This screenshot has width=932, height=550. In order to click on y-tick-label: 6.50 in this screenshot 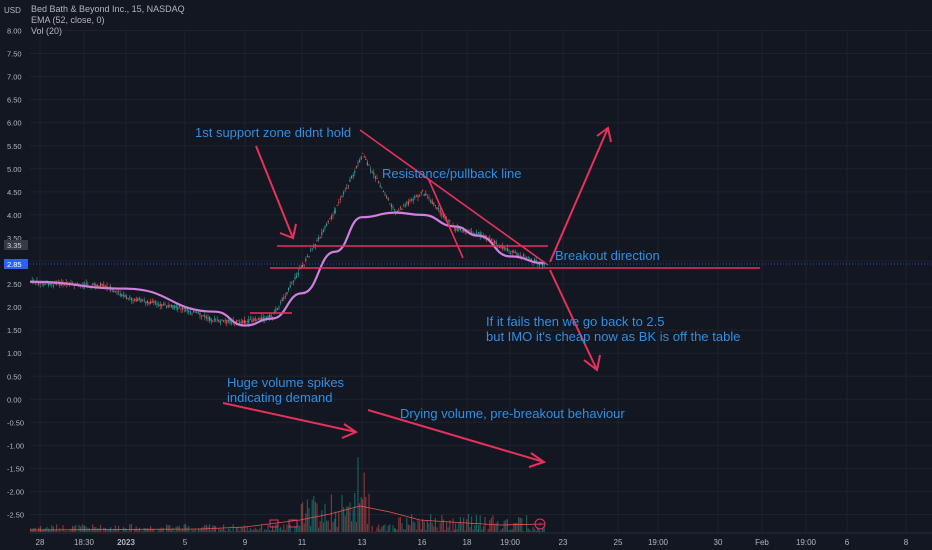, I will do `click(14, 100)`.